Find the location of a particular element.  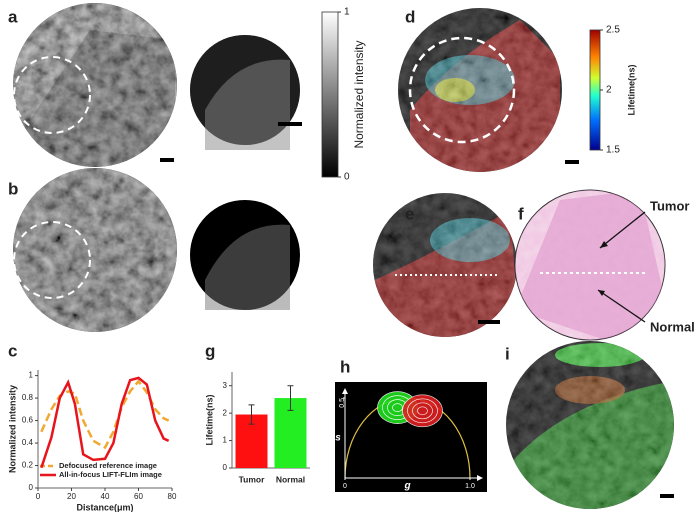

y-tick-label: 0.6 is located at coordinates (28, 420).